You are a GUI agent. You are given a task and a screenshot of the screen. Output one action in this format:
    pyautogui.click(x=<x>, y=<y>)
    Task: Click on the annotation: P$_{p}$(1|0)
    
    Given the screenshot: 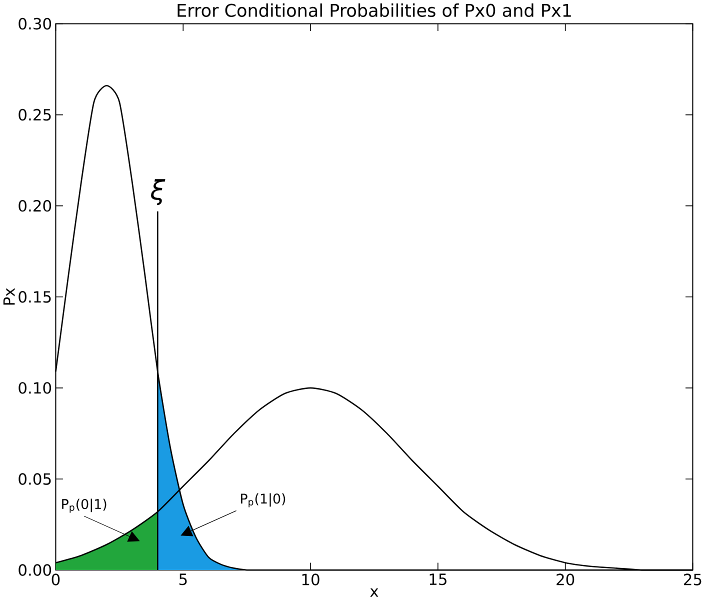 What is the action you would take?
    pyautogui.click(x=263, y=500)
    